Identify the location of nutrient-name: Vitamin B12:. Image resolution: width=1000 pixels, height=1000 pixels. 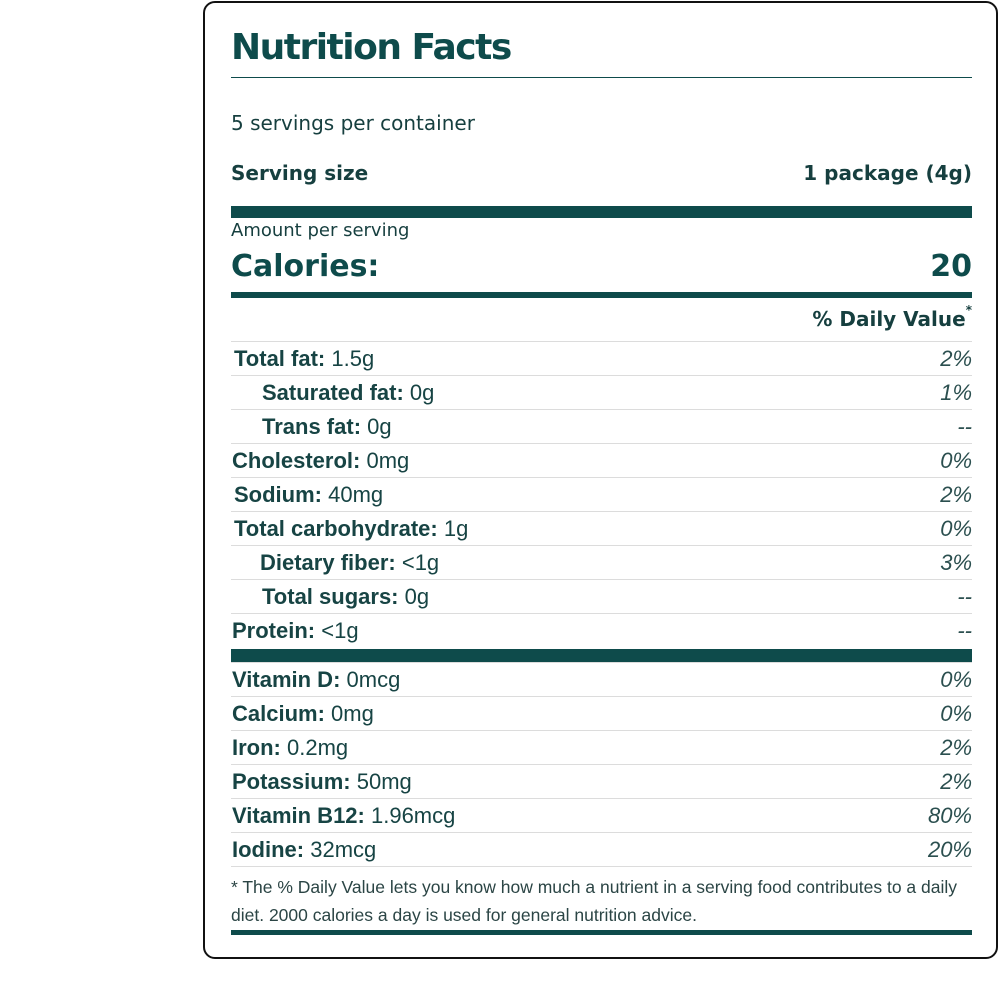
(298, 815).